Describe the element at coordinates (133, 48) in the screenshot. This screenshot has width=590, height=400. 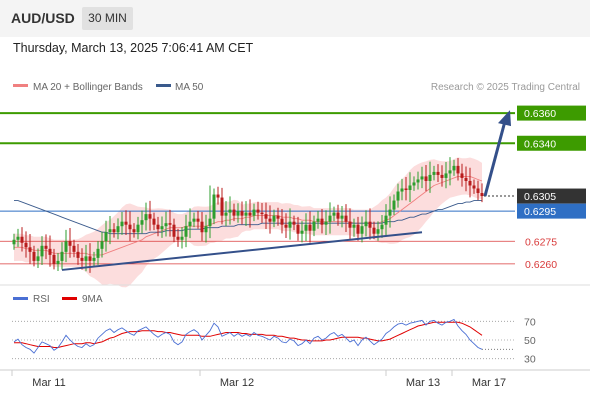
I see `timestamp: Thursday, March 13, 2025 7:06:41 AM CET` at that location.